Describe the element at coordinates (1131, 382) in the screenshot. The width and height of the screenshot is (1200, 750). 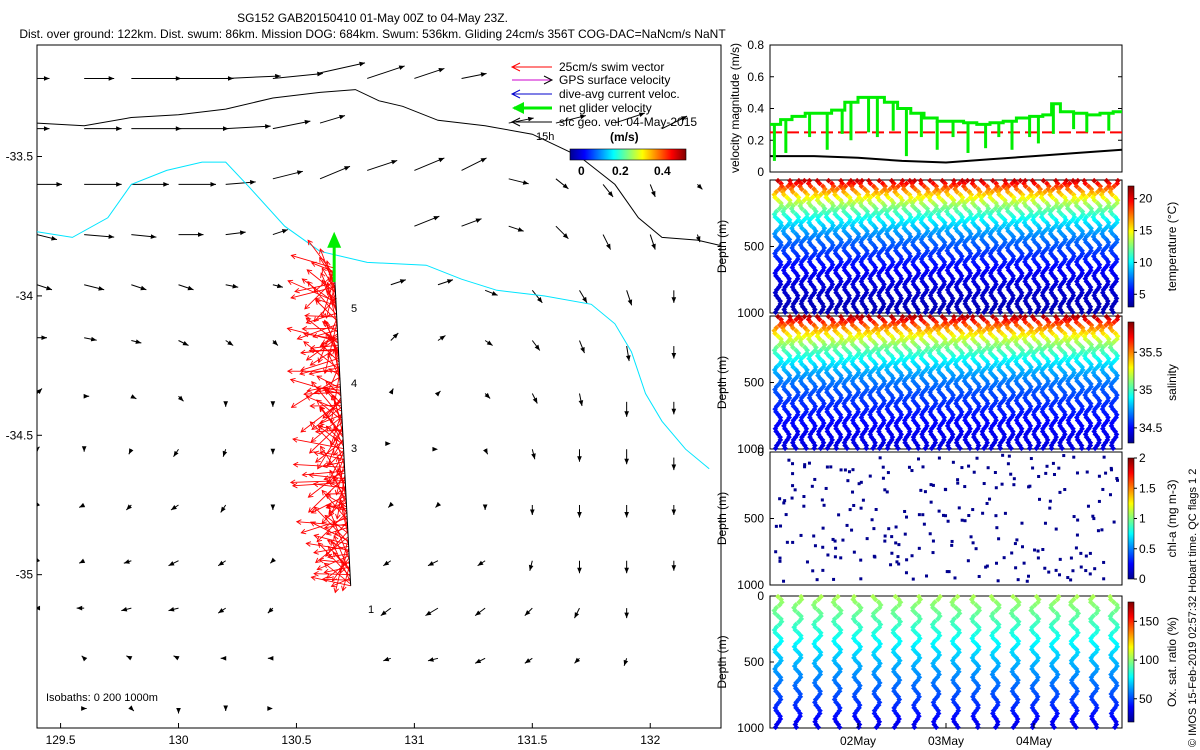
I see `salinity-colorbar` at that location.